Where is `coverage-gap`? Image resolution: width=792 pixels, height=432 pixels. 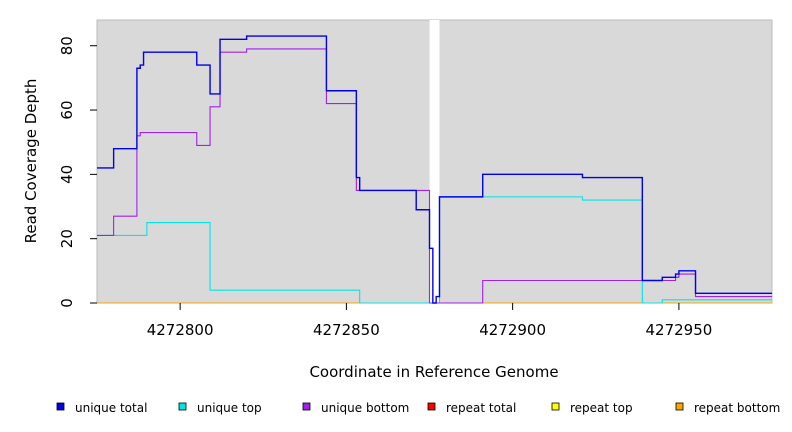 coverage-gap is located at coordinates (434, 161).